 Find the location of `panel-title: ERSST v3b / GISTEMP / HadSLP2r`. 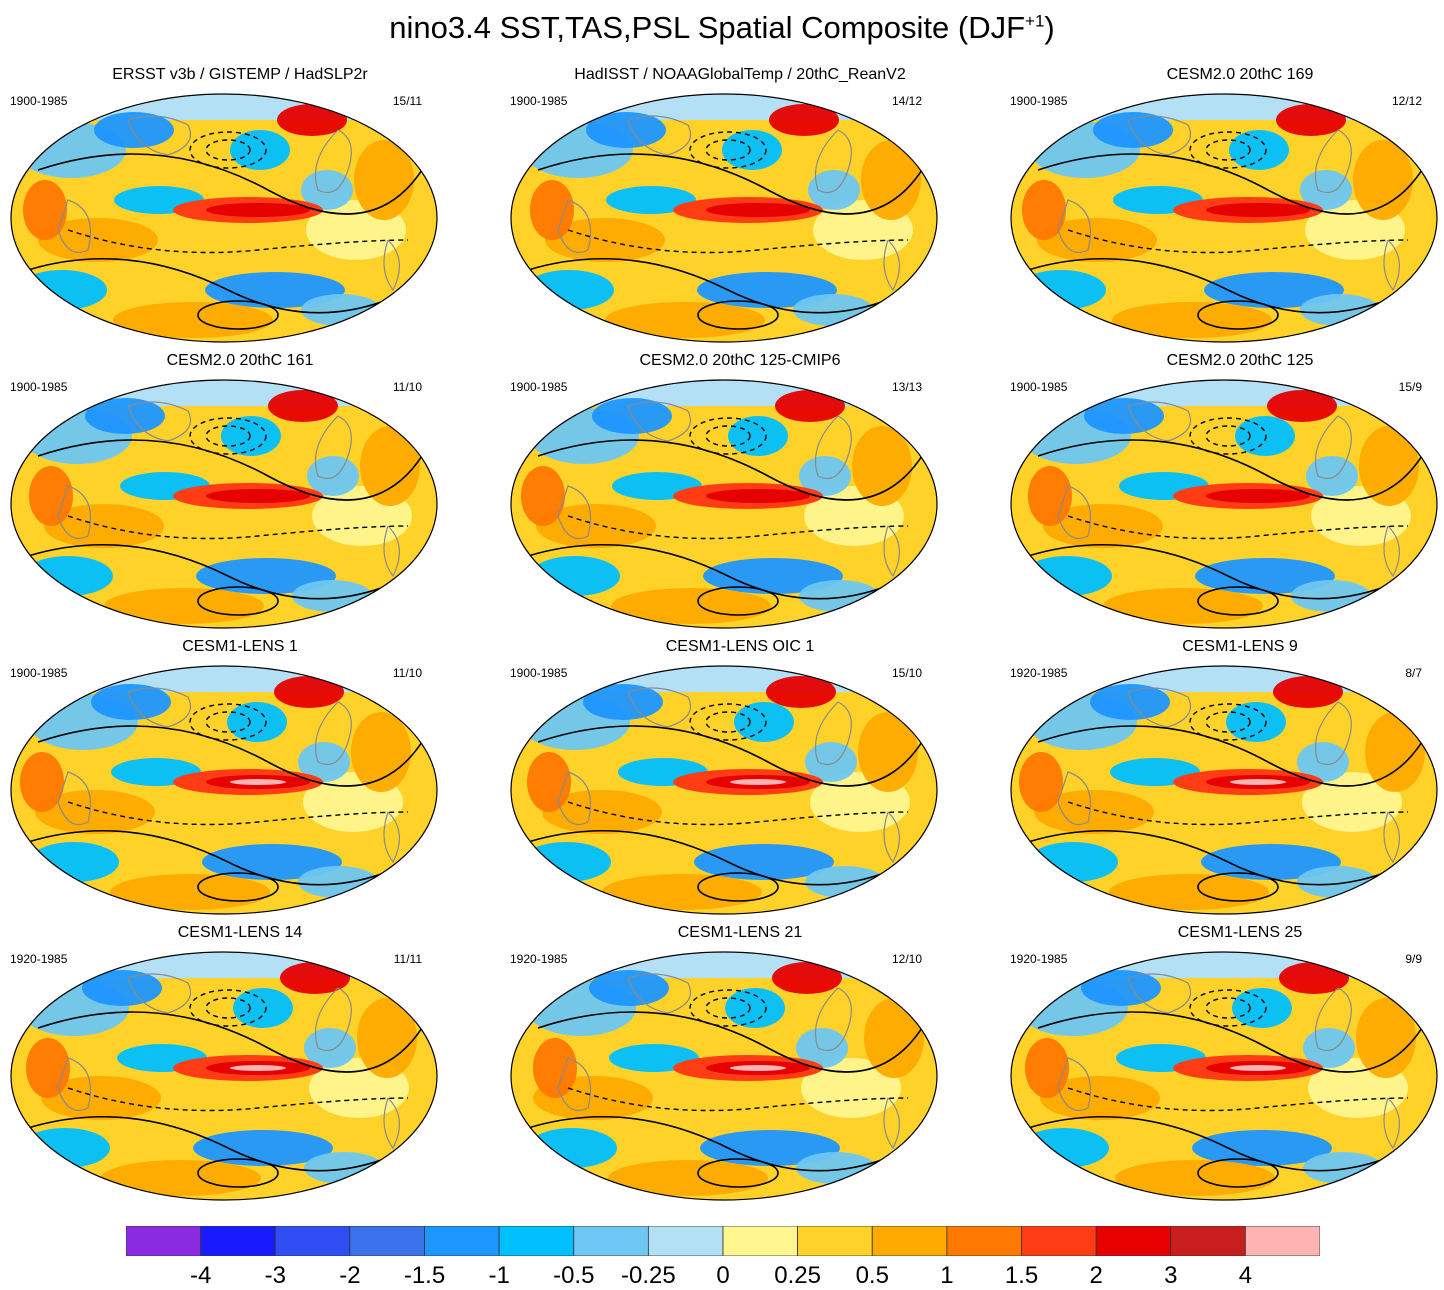

panel-title: ERSST v3b / GISTEMP / HadSLP2r is located at coordinates (240, 74).